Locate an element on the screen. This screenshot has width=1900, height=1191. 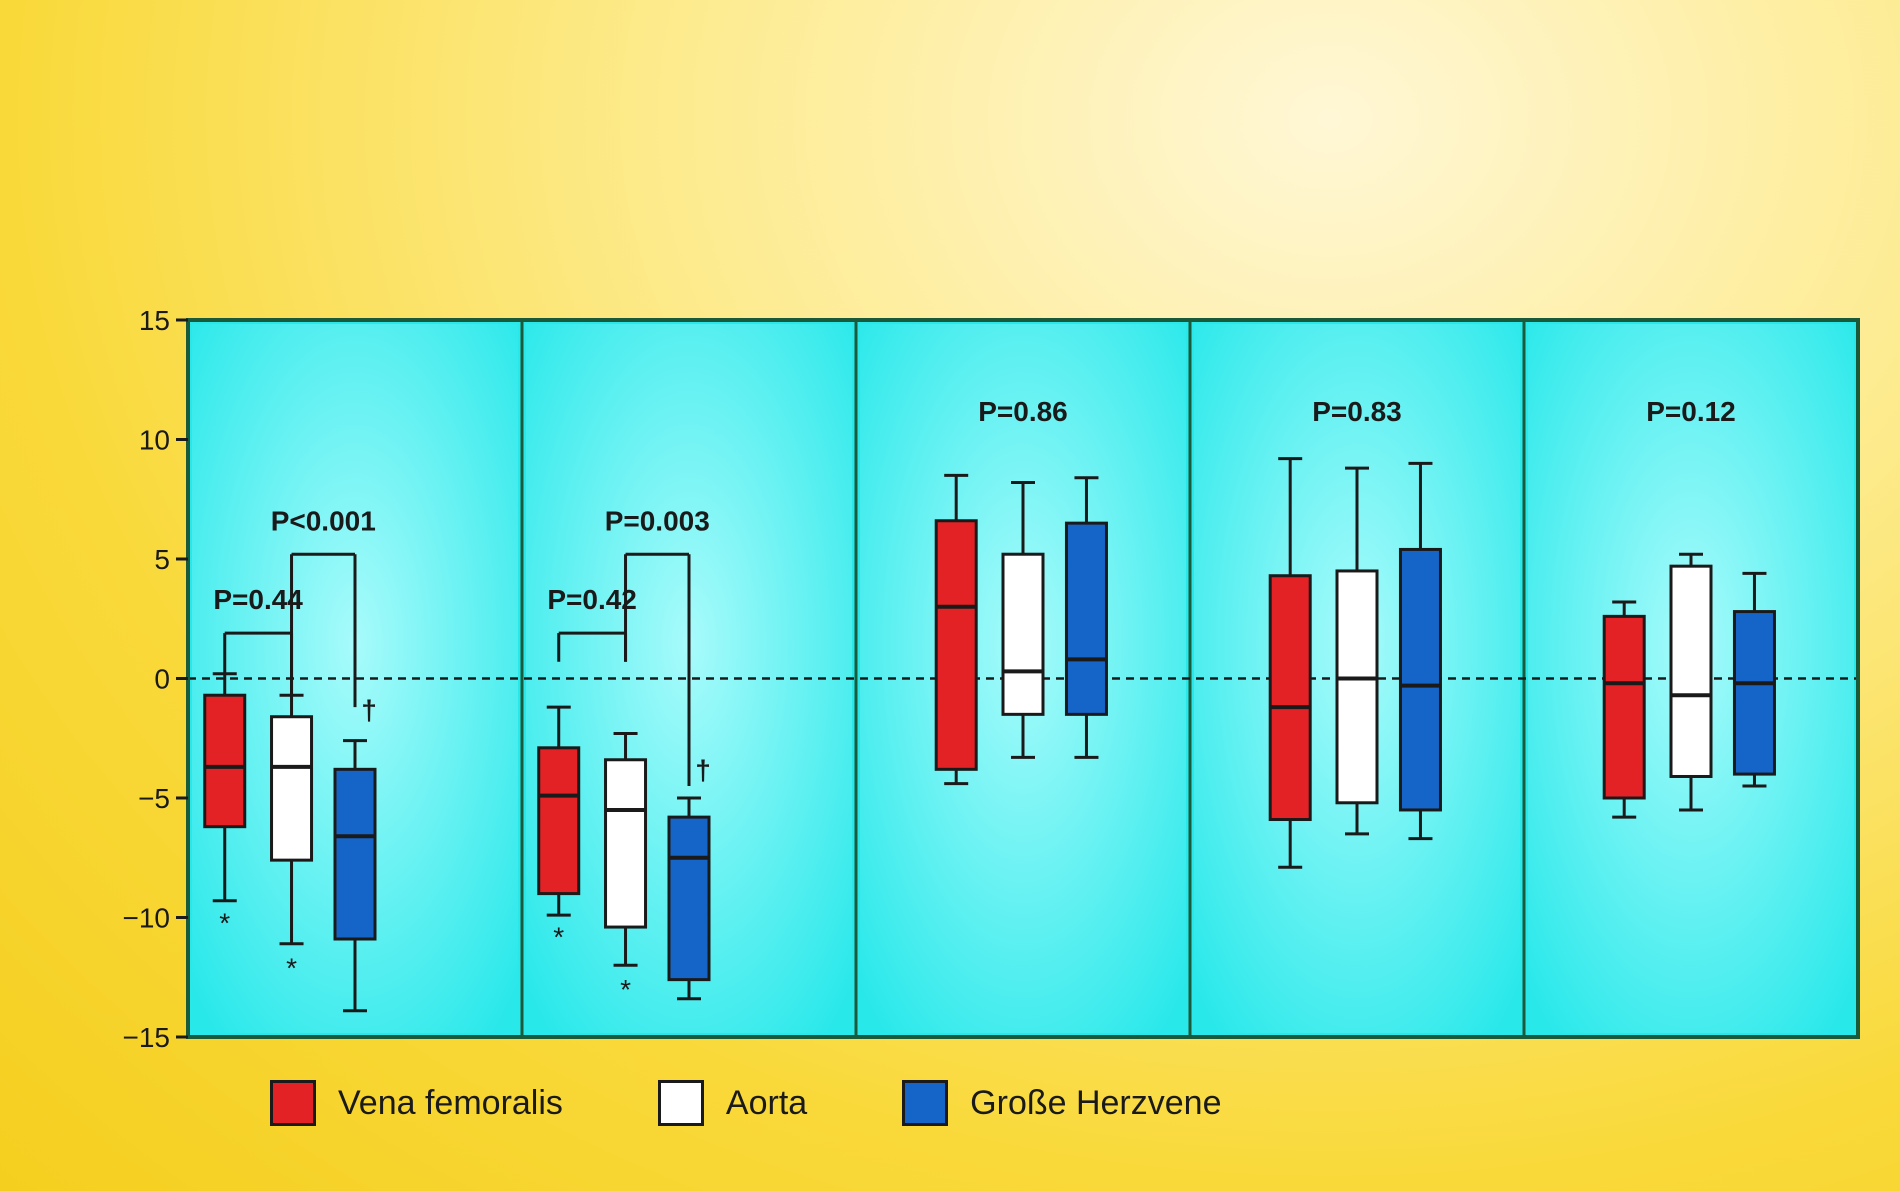
legend-label-aorta: Aorta is located at coordinates (766, 1102).